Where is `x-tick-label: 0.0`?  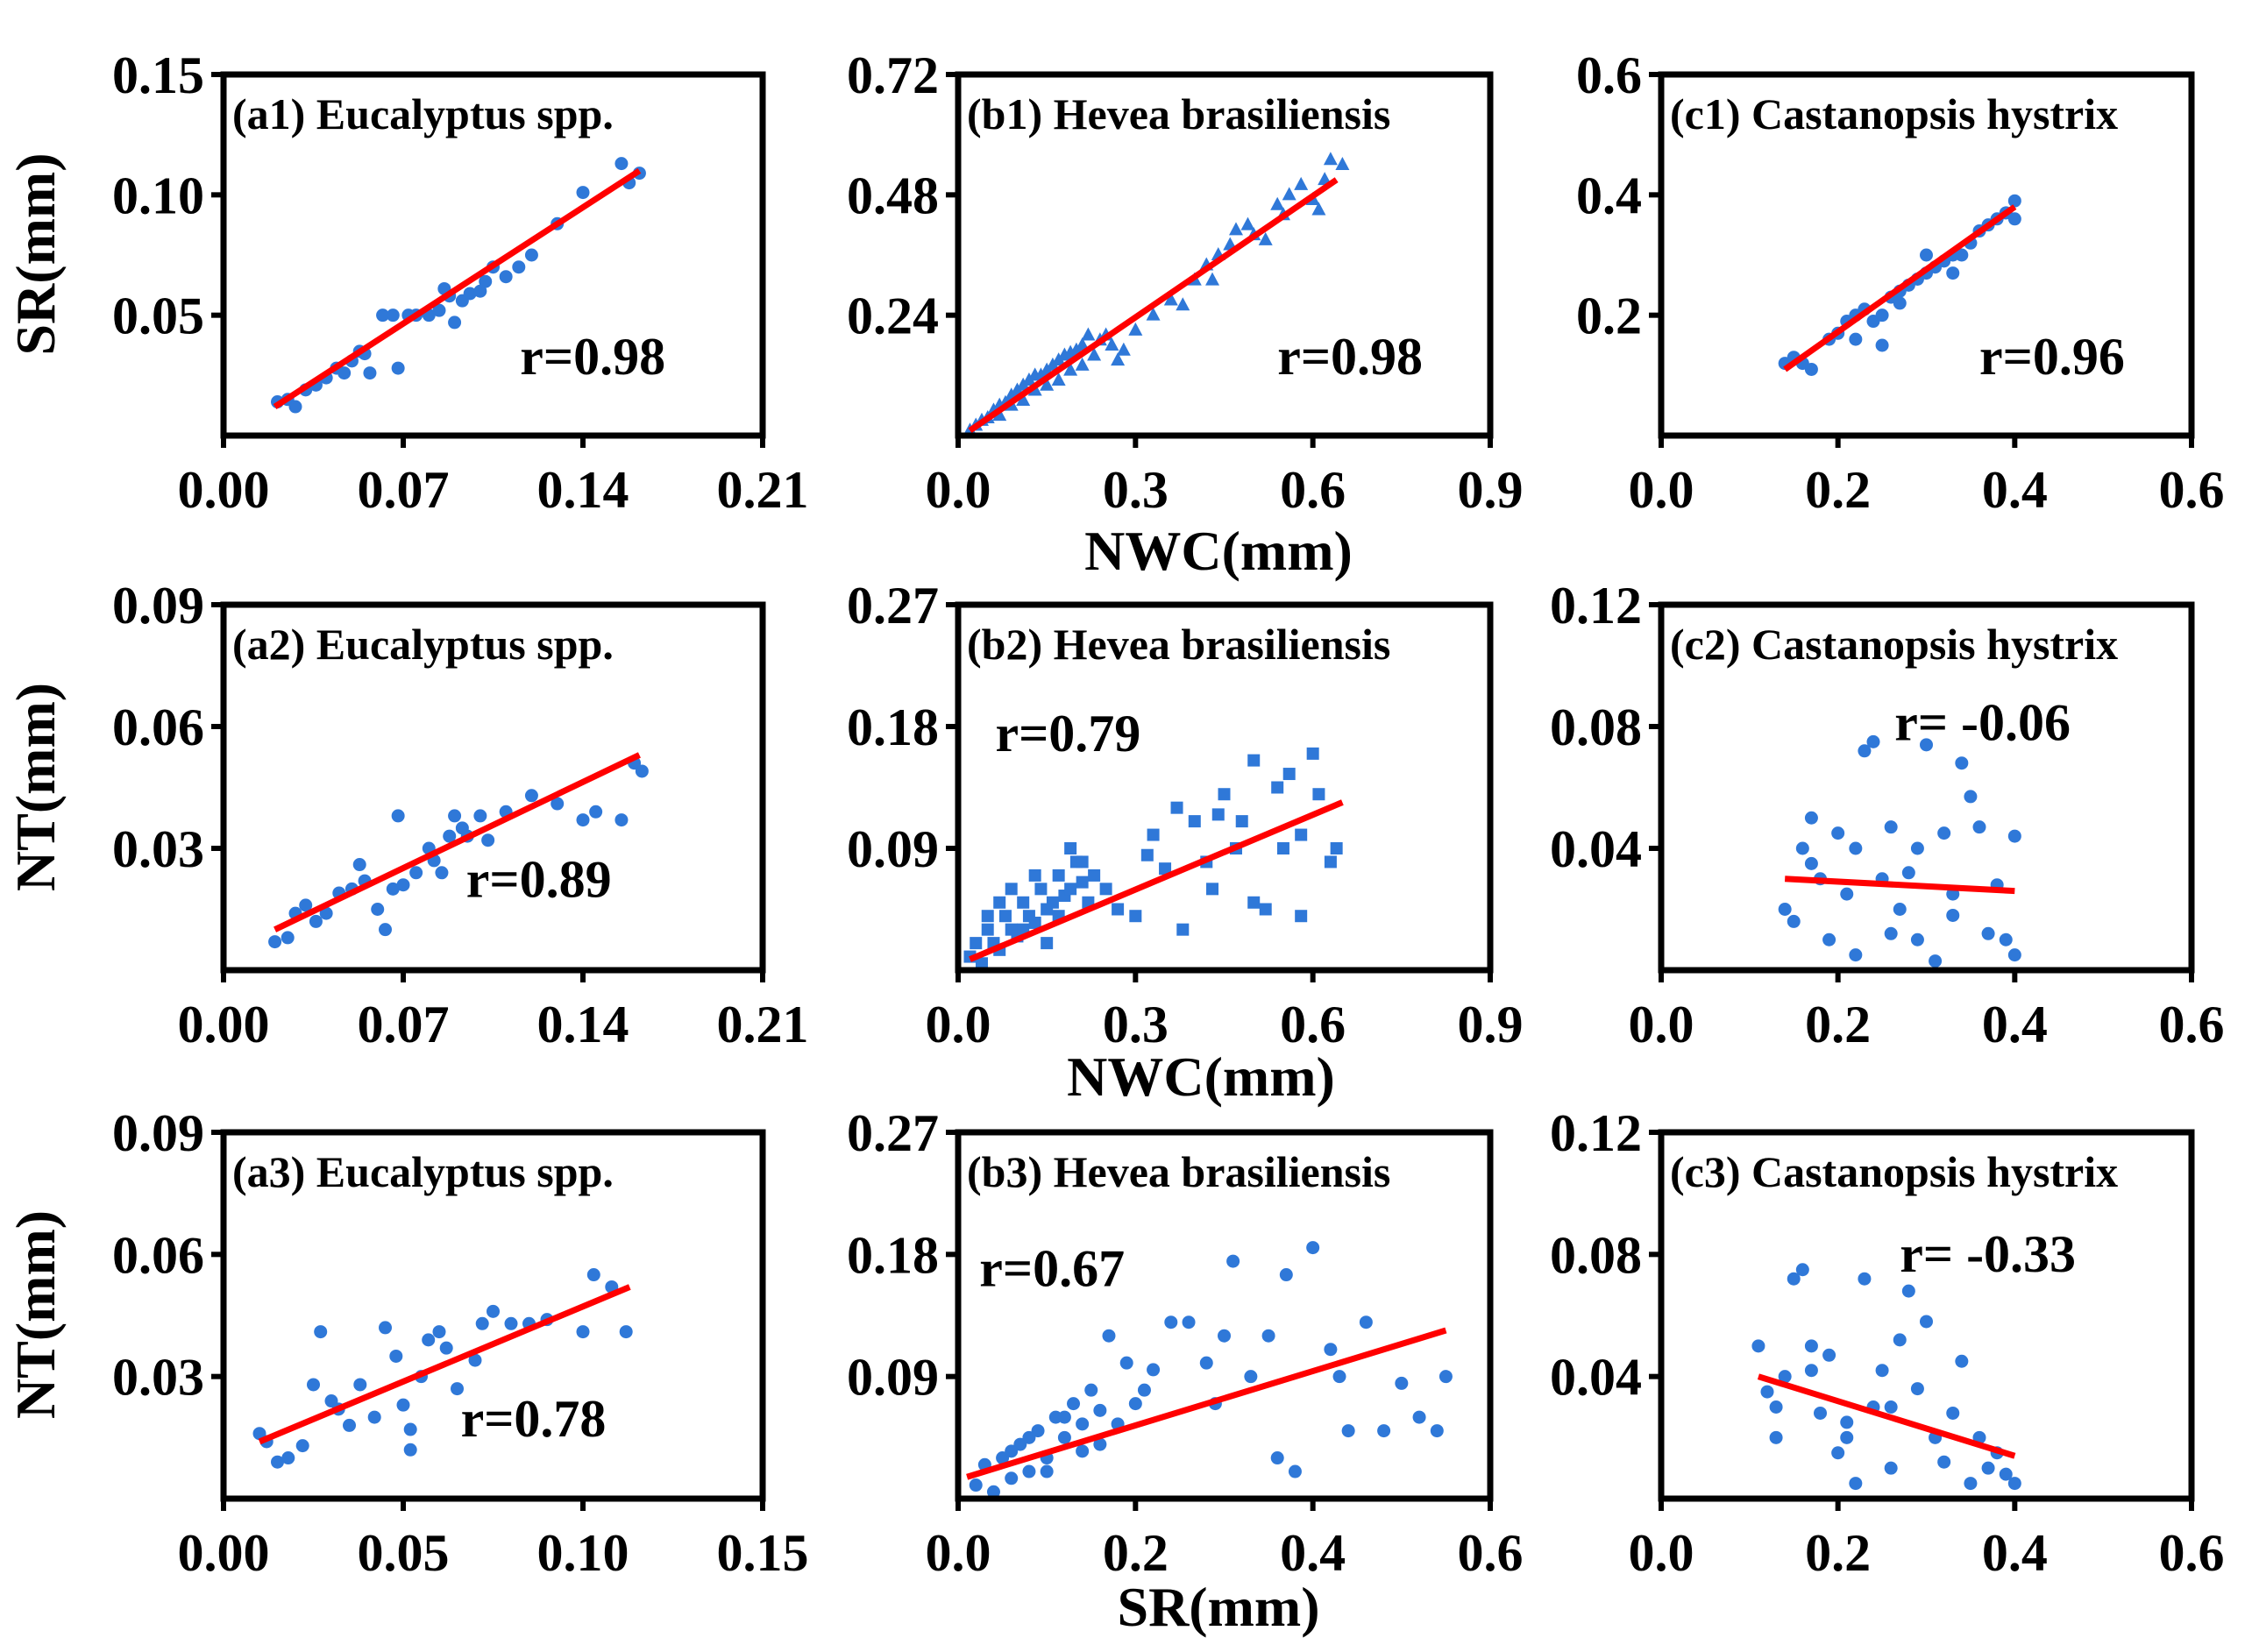 x-tick-label: 0.0 is located at coordinates (1661, 1024).